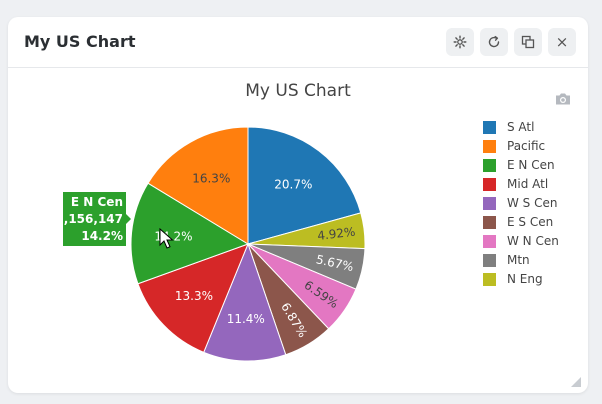  I want to click on legend-swatch-n-eng, so click(489, 279).